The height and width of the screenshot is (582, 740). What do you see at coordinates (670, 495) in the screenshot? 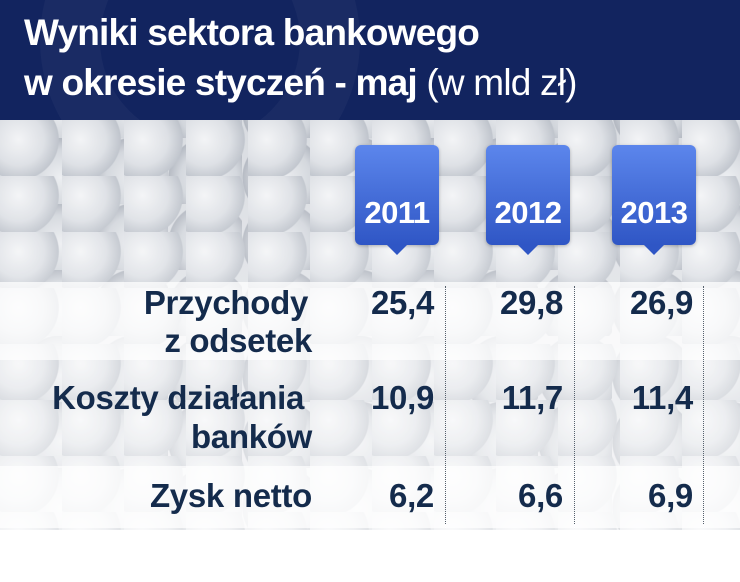
I see `table-cell: 6,9` at bounding box center [670, 495].